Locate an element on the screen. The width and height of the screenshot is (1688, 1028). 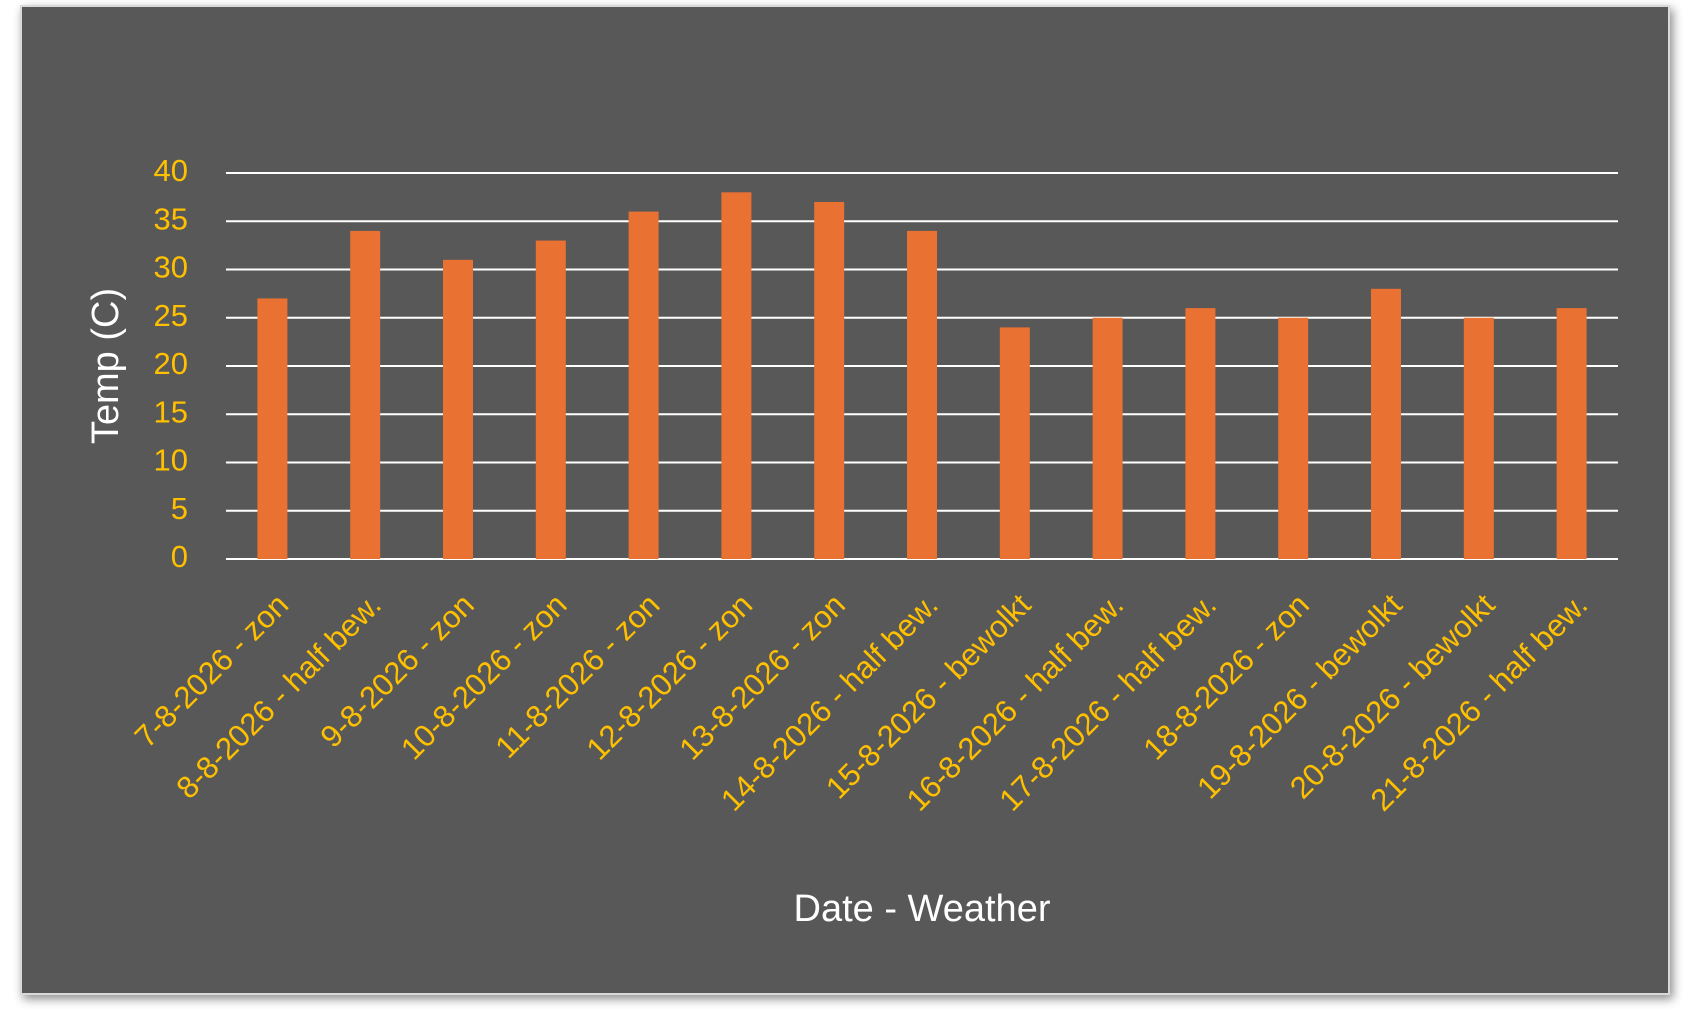
y-tick-label: 0 is located at coordinates (179, 556).